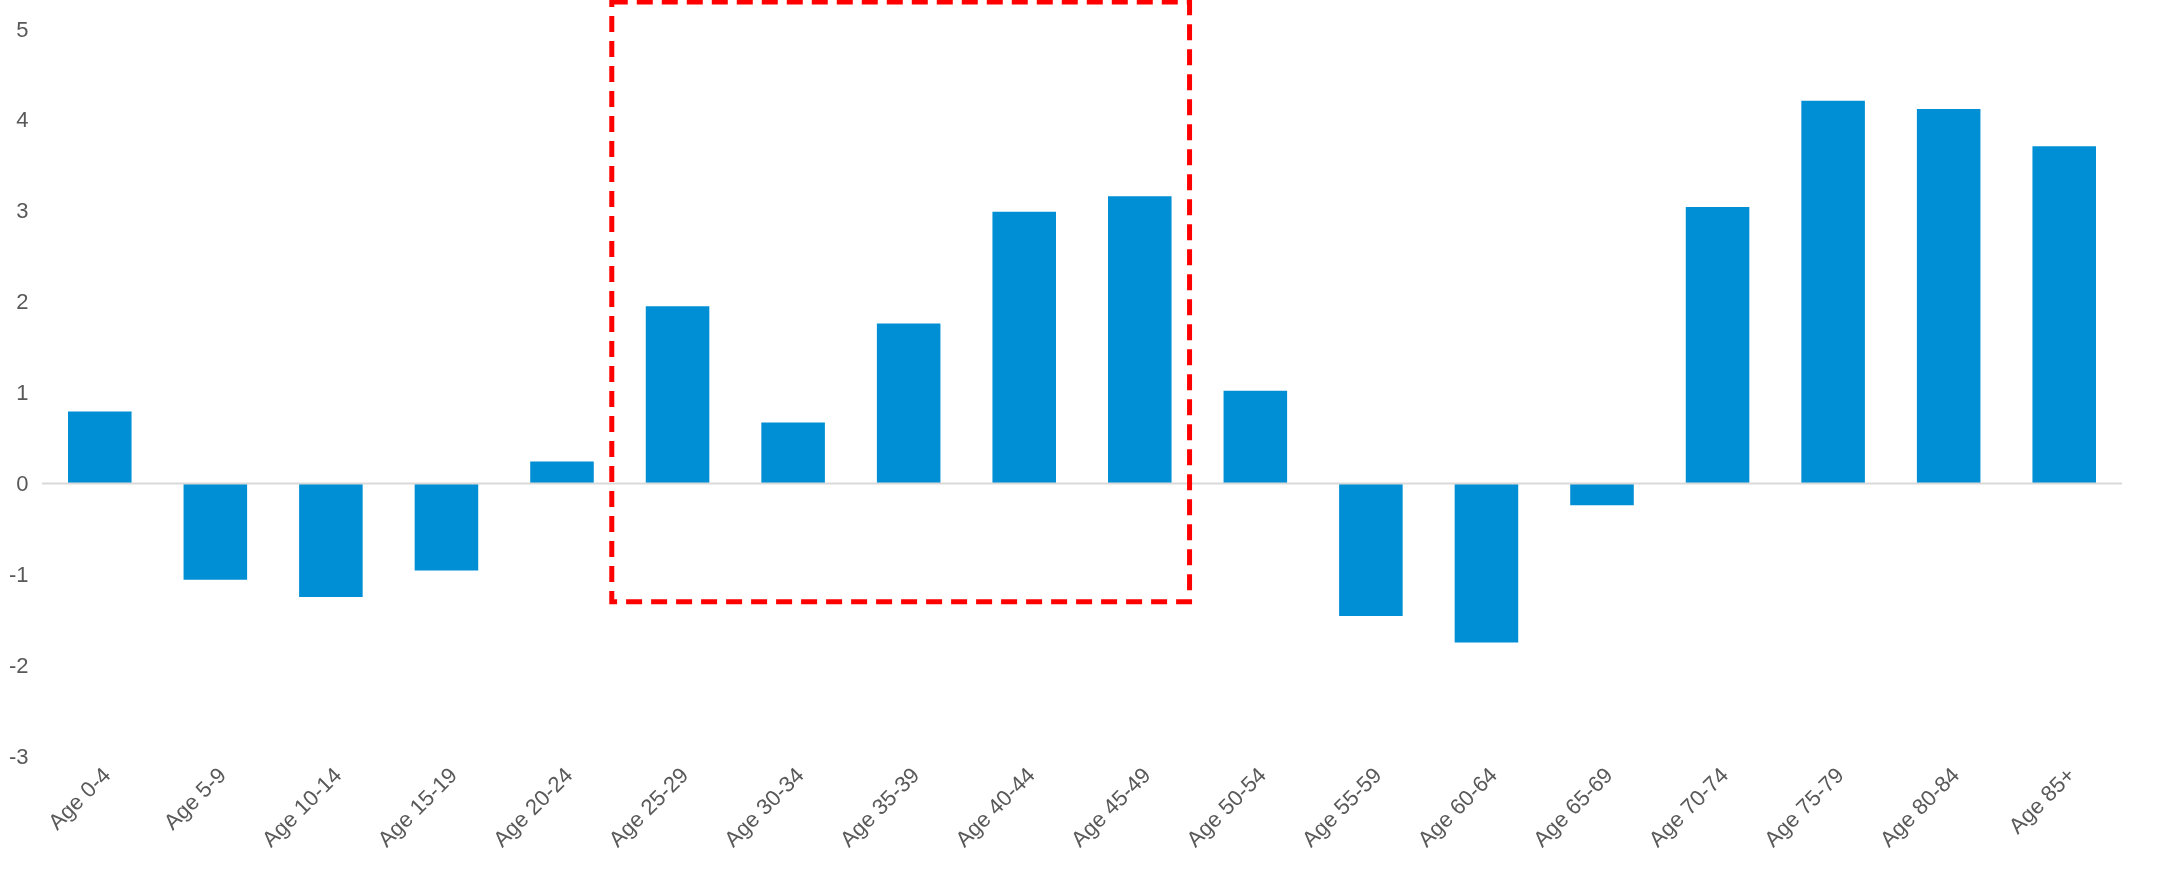 This screenshot has width=2166, height=896. What do you see at coordinates (22, 302) in the screenshot?
I see `y-tick-label: 2` at bounding box center [22, 302].